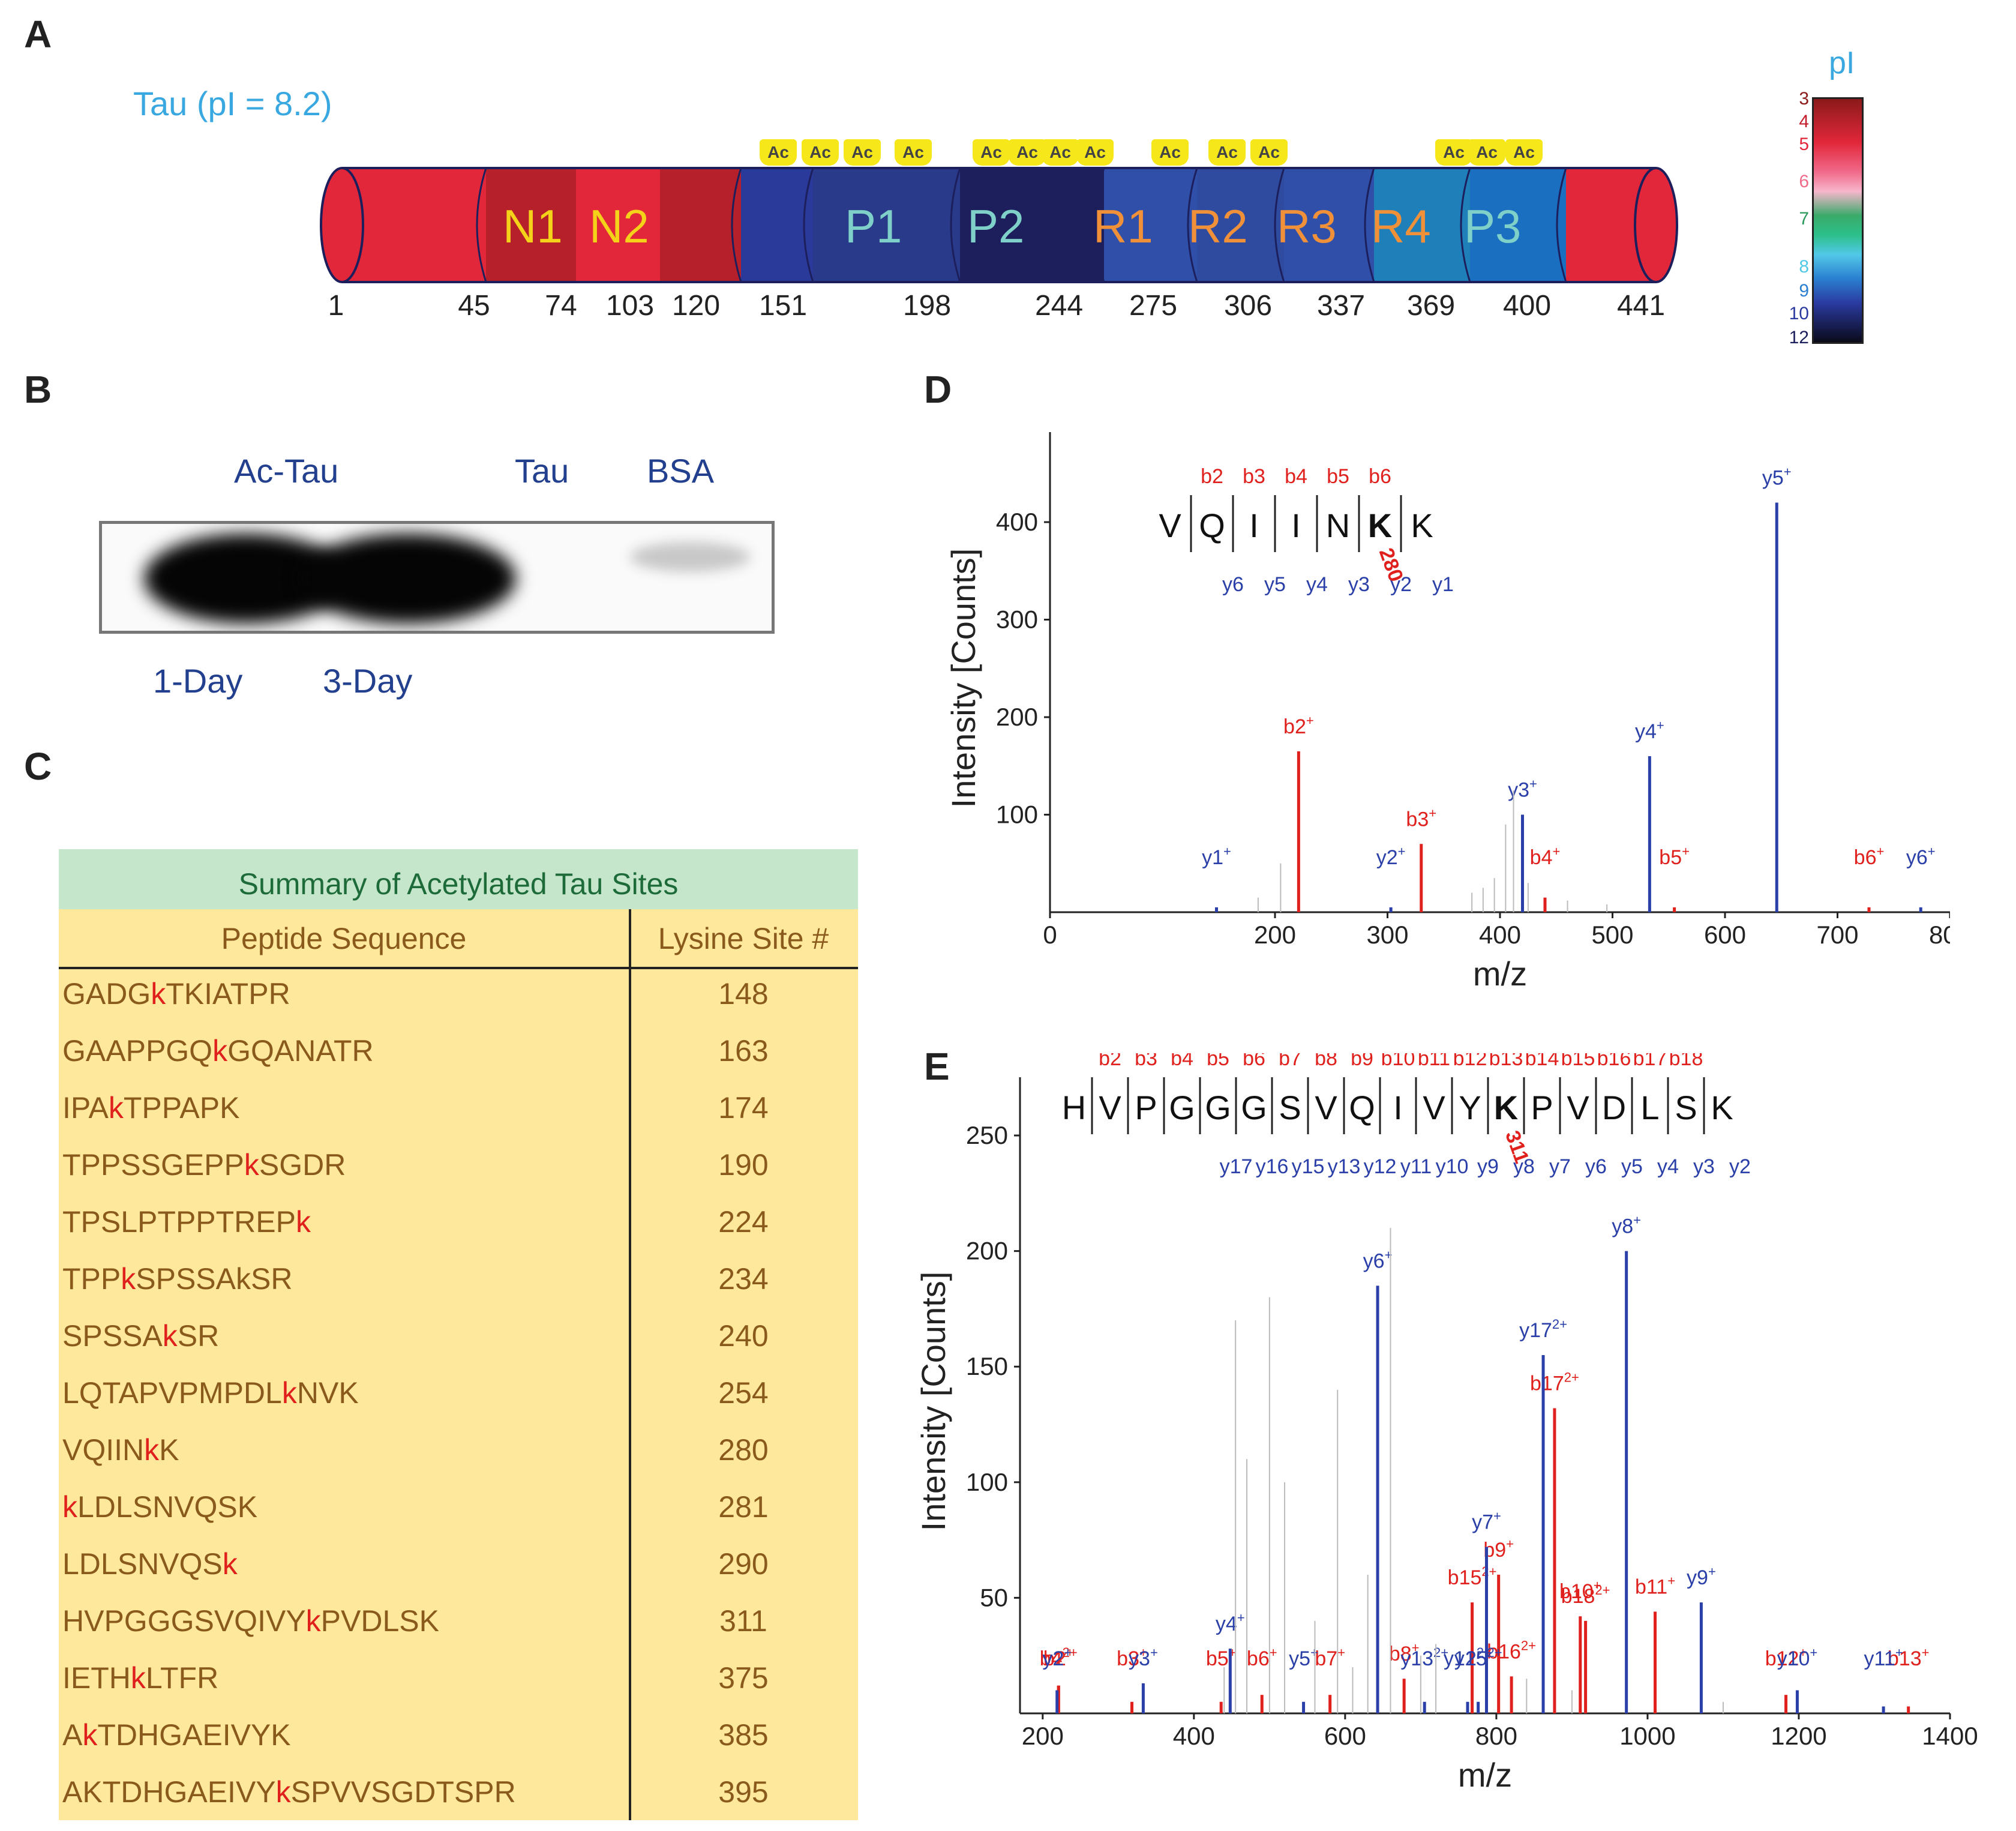  I want to click on header-divider, so click(459, 968).